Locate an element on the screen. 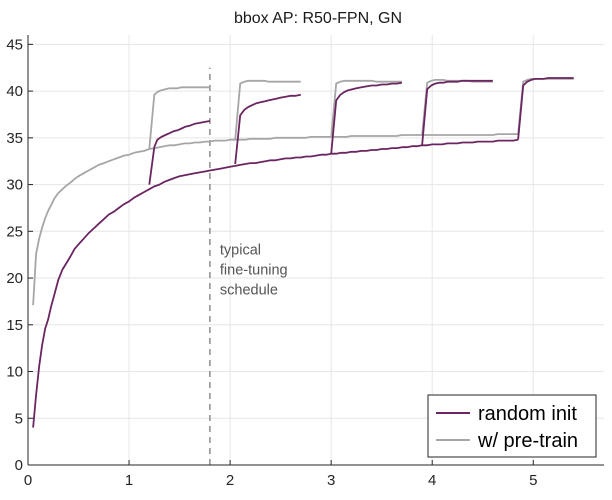 Image resolution: width=612 pixels, height=500 pixels. y-tick-label-10: 10 is located at coordinates (14, 372).